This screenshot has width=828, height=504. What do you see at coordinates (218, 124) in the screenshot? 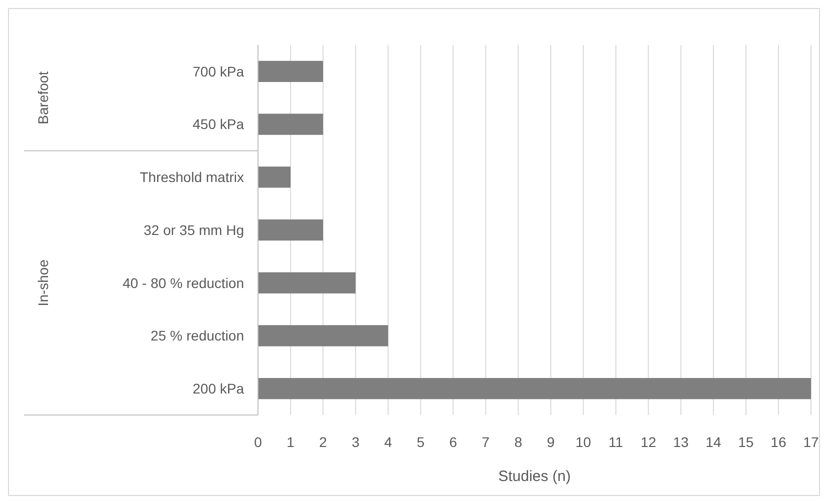
I see `y-tick-label: 450 kPa` at bounding box center [218, 124].